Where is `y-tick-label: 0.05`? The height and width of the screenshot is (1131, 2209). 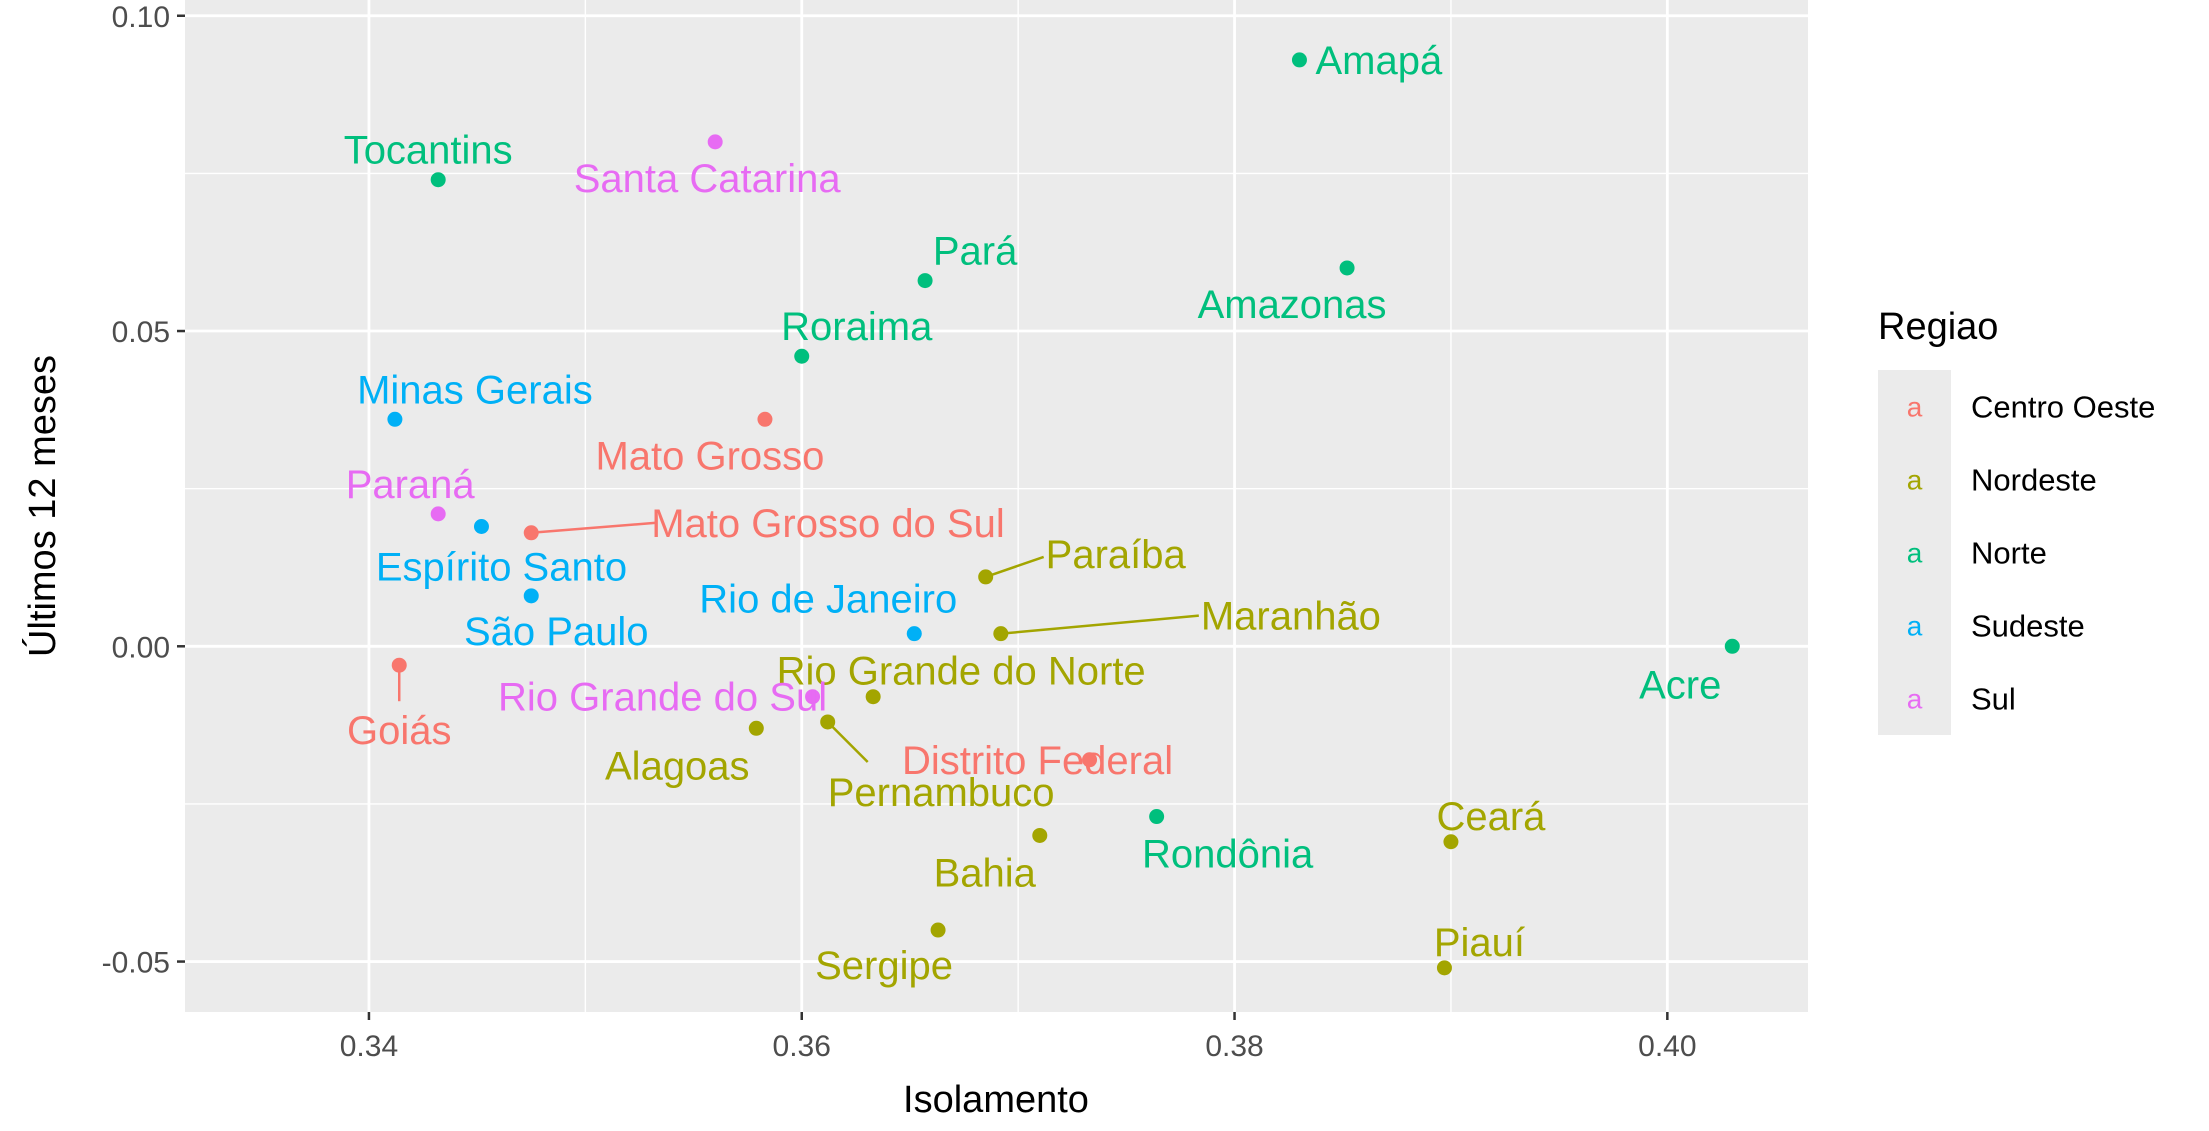
y-tick-label: 0.05 is located at coordinates (141, 332).